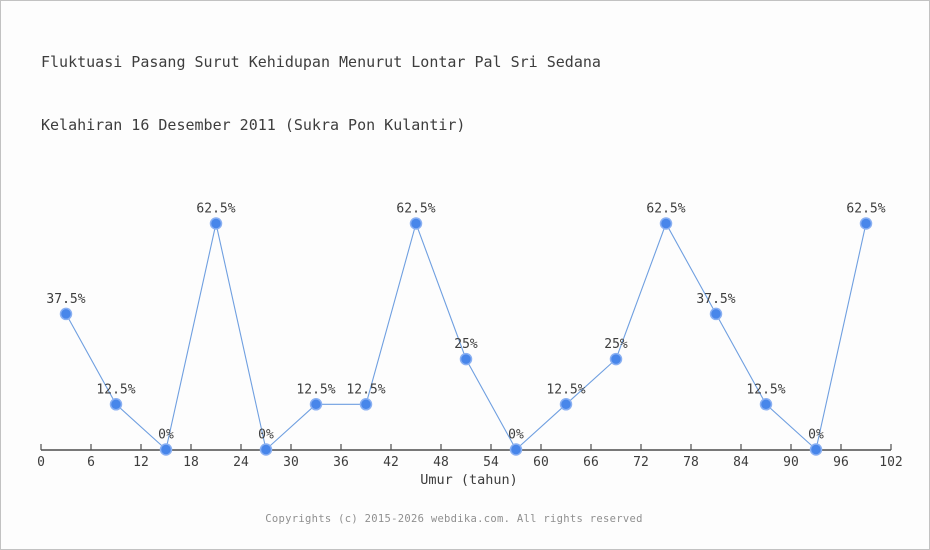 This screenshot has height=550, width=930. What do you see at coordinates (691, 462) in the screenshot?
I see `x-tick-label: 78` at bounding box center [691, 462].